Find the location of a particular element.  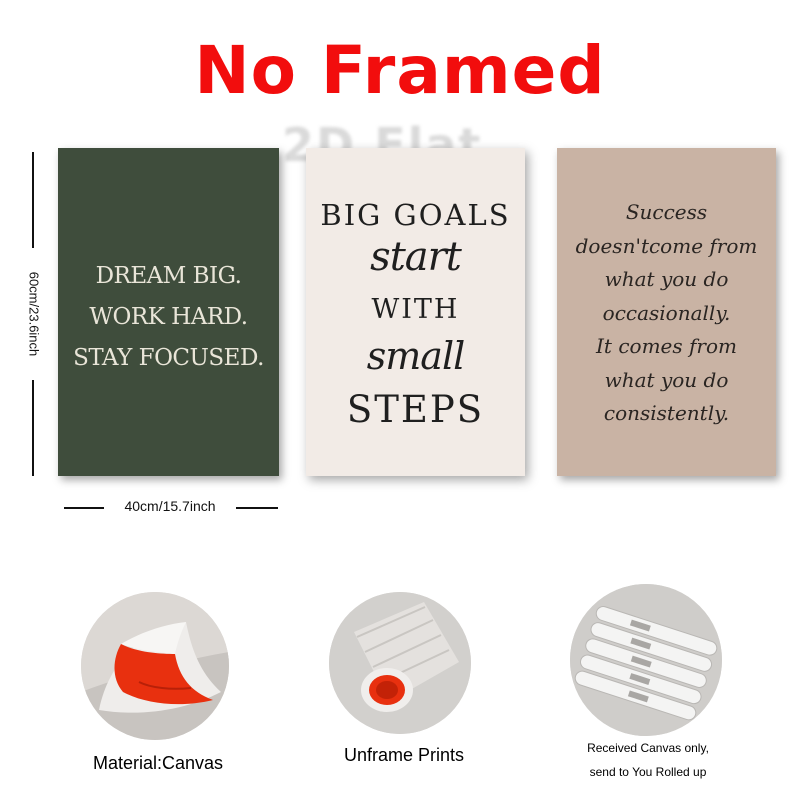

height-dimension-line-top is located at coordinates (33, 200).